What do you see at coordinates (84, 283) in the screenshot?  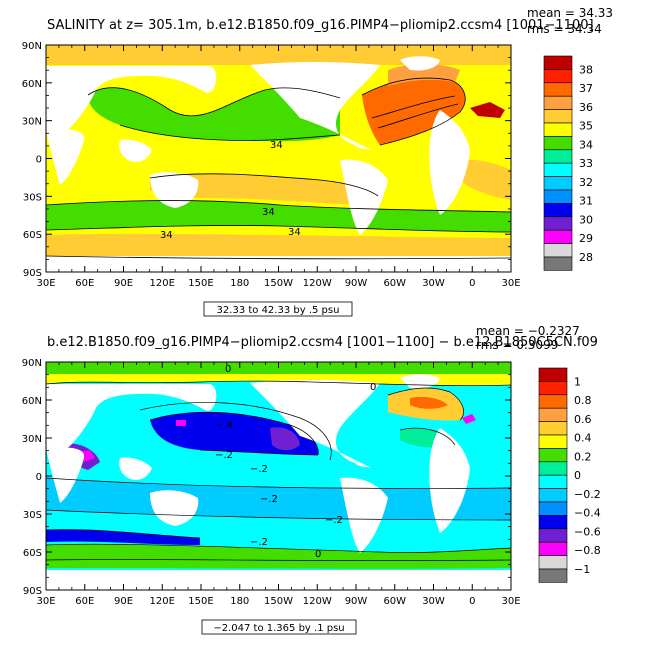 I see `p1-lon-label: 60E` at bounding box center [84, 283].